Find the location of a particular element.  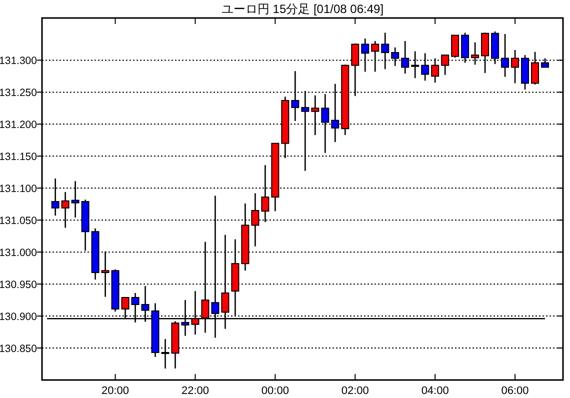

x-tick-label: 06:00 is located at coordinates (515, 391).